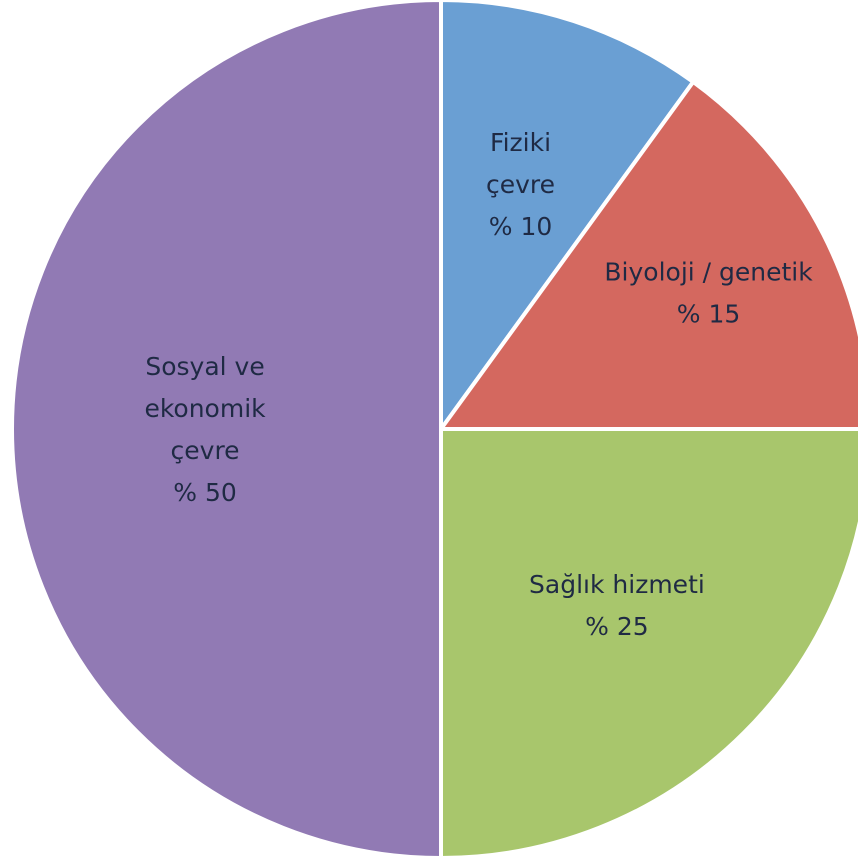 This screenshot has width=858, height=858. Describe the element at coordinates (617, 605) in the screenshot. I see `pie-slice-label-2: Sağlık hizmeti % 25` at that location.